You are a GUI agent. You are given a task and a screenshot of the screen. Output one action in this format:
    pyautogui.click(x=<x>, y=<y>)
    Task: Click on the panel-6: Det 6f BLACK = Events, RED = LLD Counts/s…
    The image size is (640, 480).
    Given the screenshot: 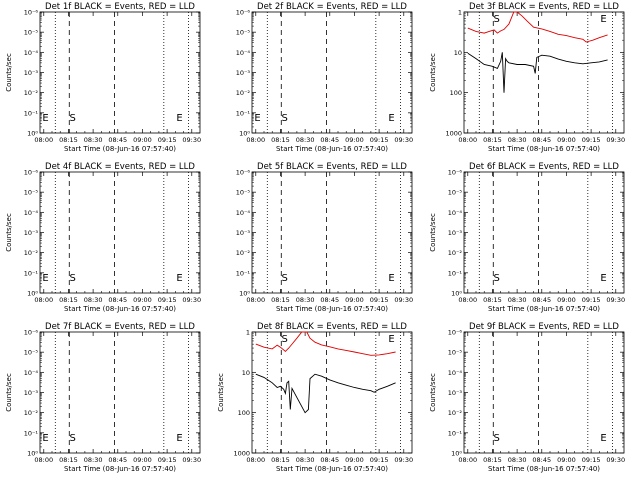 What is the action you would take?
    pyautogui.click(x=527, y=237)
    